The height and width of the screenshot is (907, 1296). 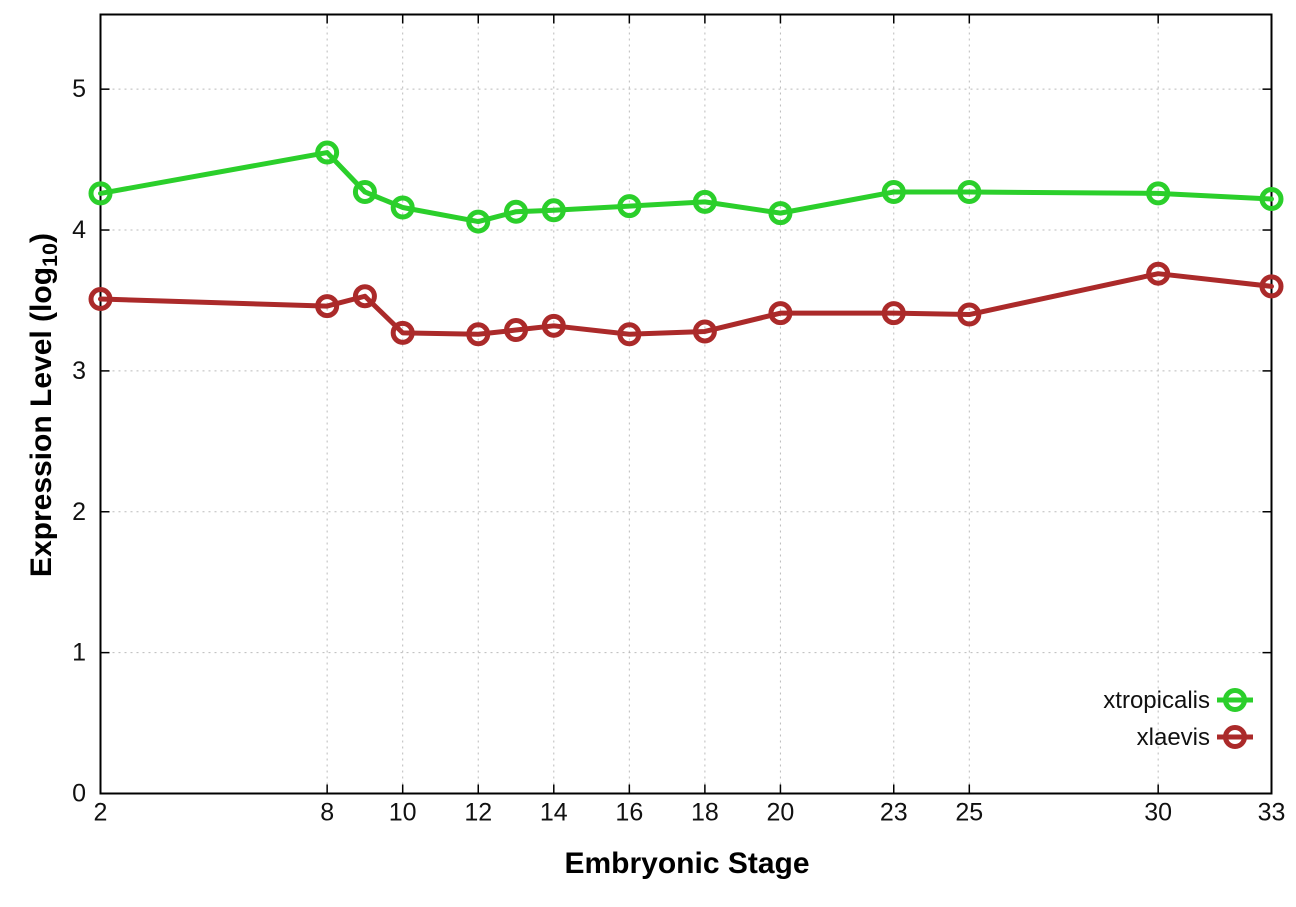 I want to click on y-tick-label: 3, so click(x=79, y=371).